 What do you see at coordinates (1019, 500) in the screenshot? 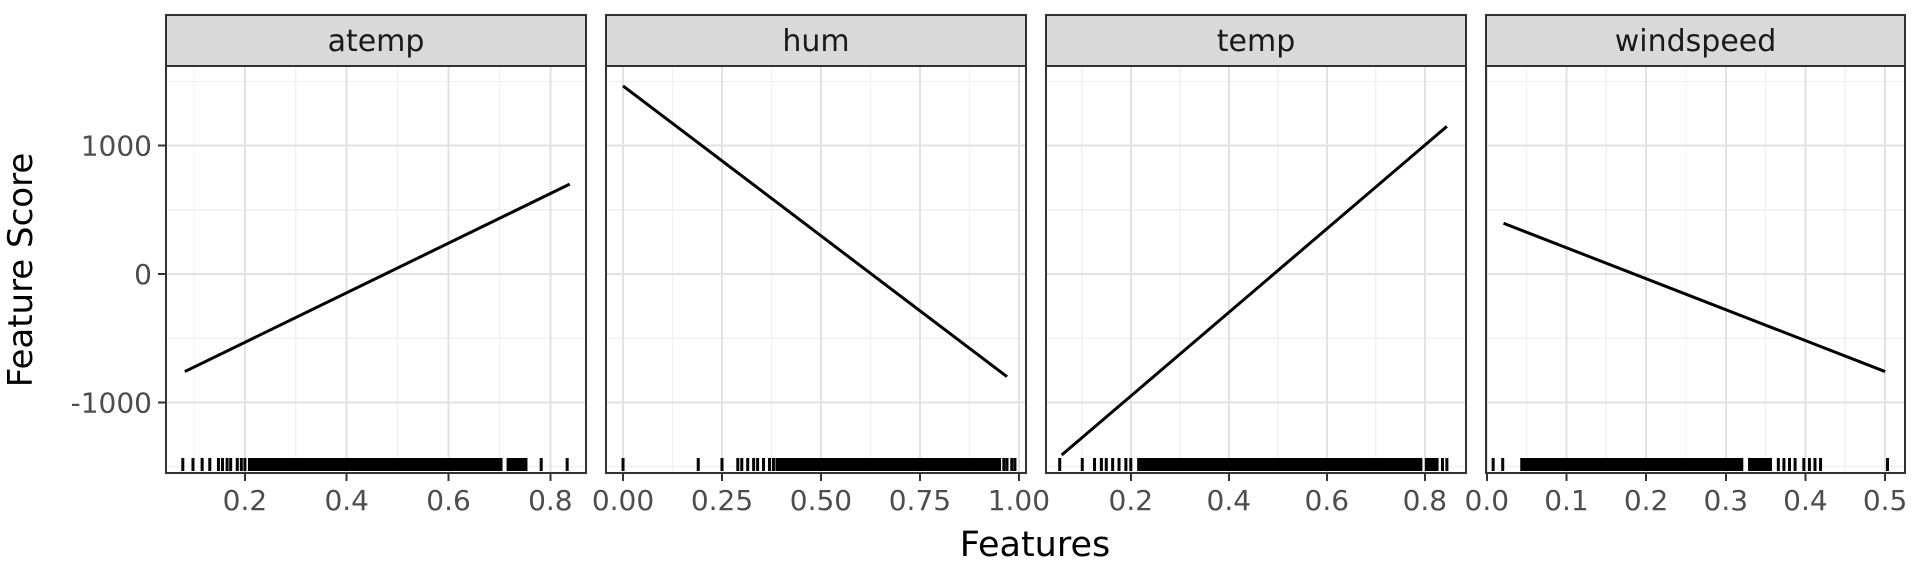
I see `x-tick-label: 1.00` at bounding box center [1019, 500].